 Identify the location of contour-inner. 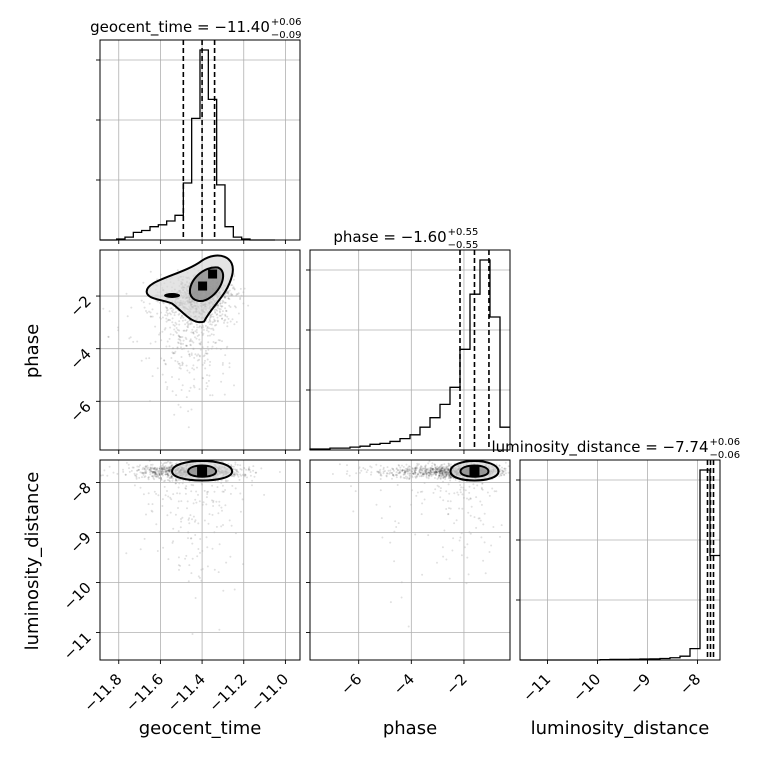
(207, 284).